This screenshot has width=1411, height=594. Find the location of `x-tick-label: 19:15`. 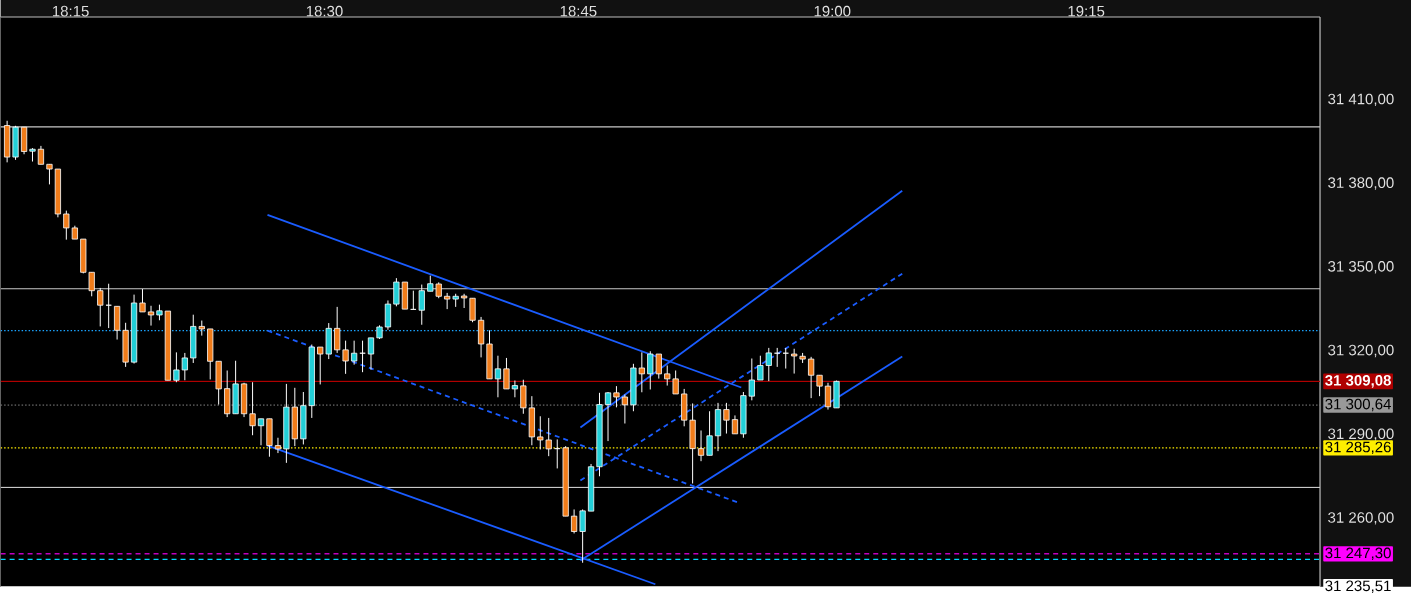

x-tick-label: 19:15 is located at coordinates (1086, 11).